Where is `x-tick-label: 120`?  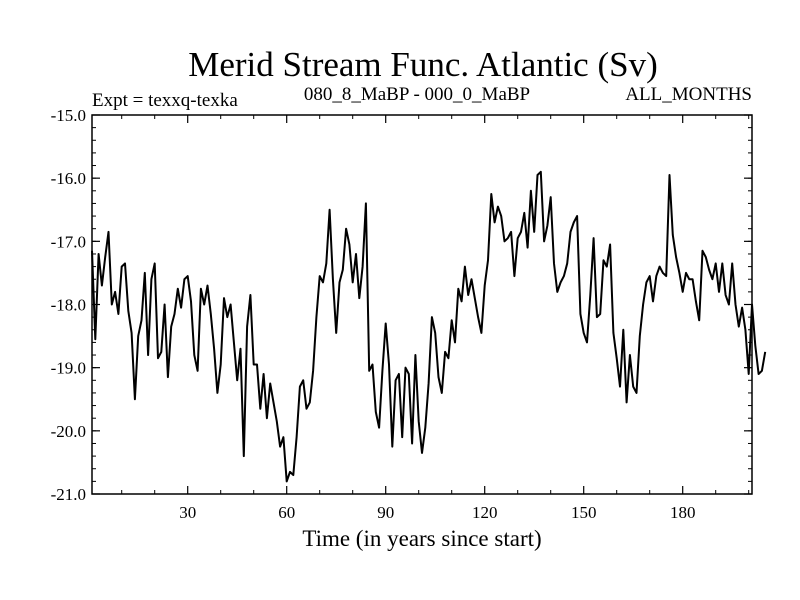 x-tick-label: 120 is located at coordinates (485, 512).